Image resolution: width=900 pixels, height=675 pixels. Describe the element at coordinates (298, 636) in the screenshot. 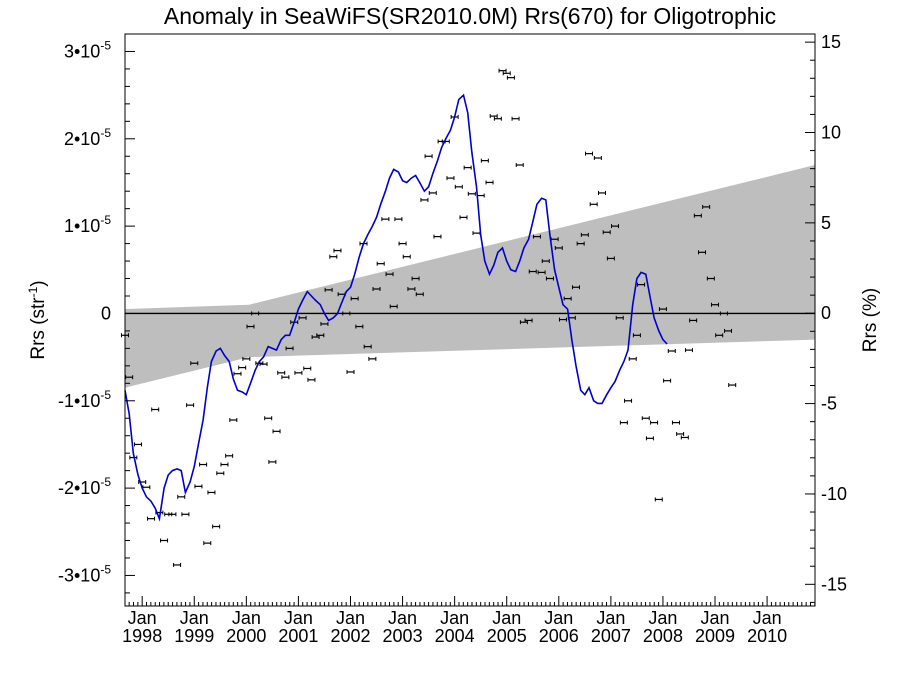

I see `x-tick-year: 2001` at that location.